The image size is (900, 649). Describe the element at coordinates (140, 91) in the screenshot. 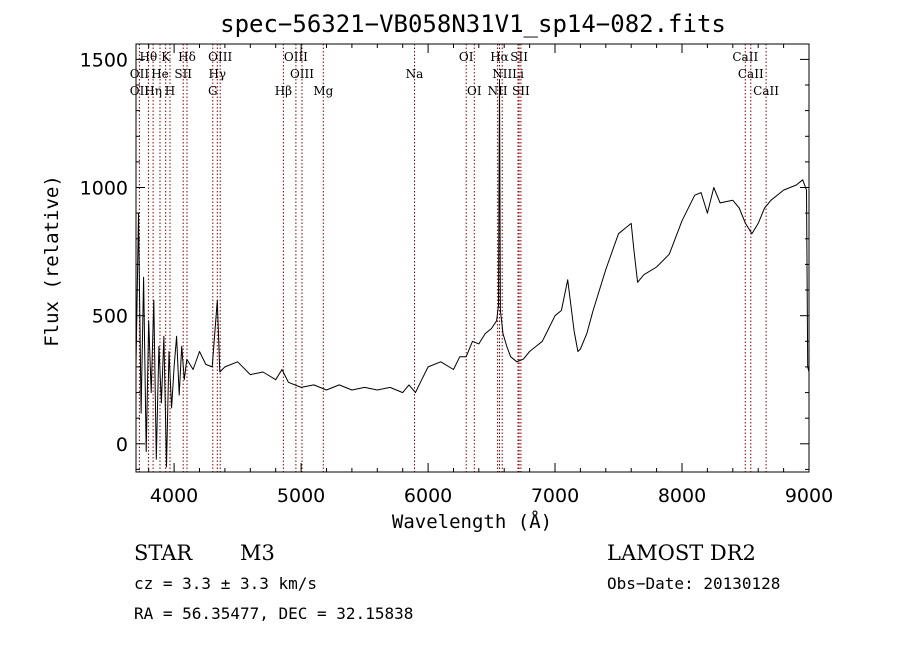

I see `line-label-18: OII` at that location.